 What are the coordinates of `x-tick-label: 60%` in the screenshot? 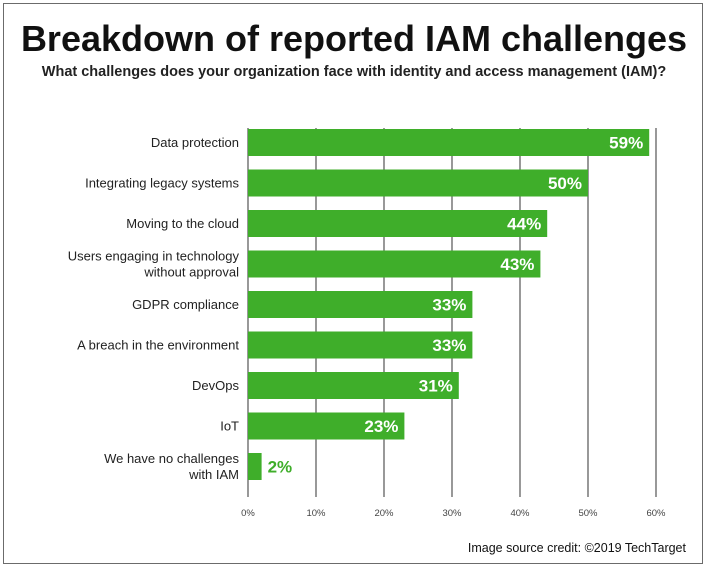 It's located at (656, 513).